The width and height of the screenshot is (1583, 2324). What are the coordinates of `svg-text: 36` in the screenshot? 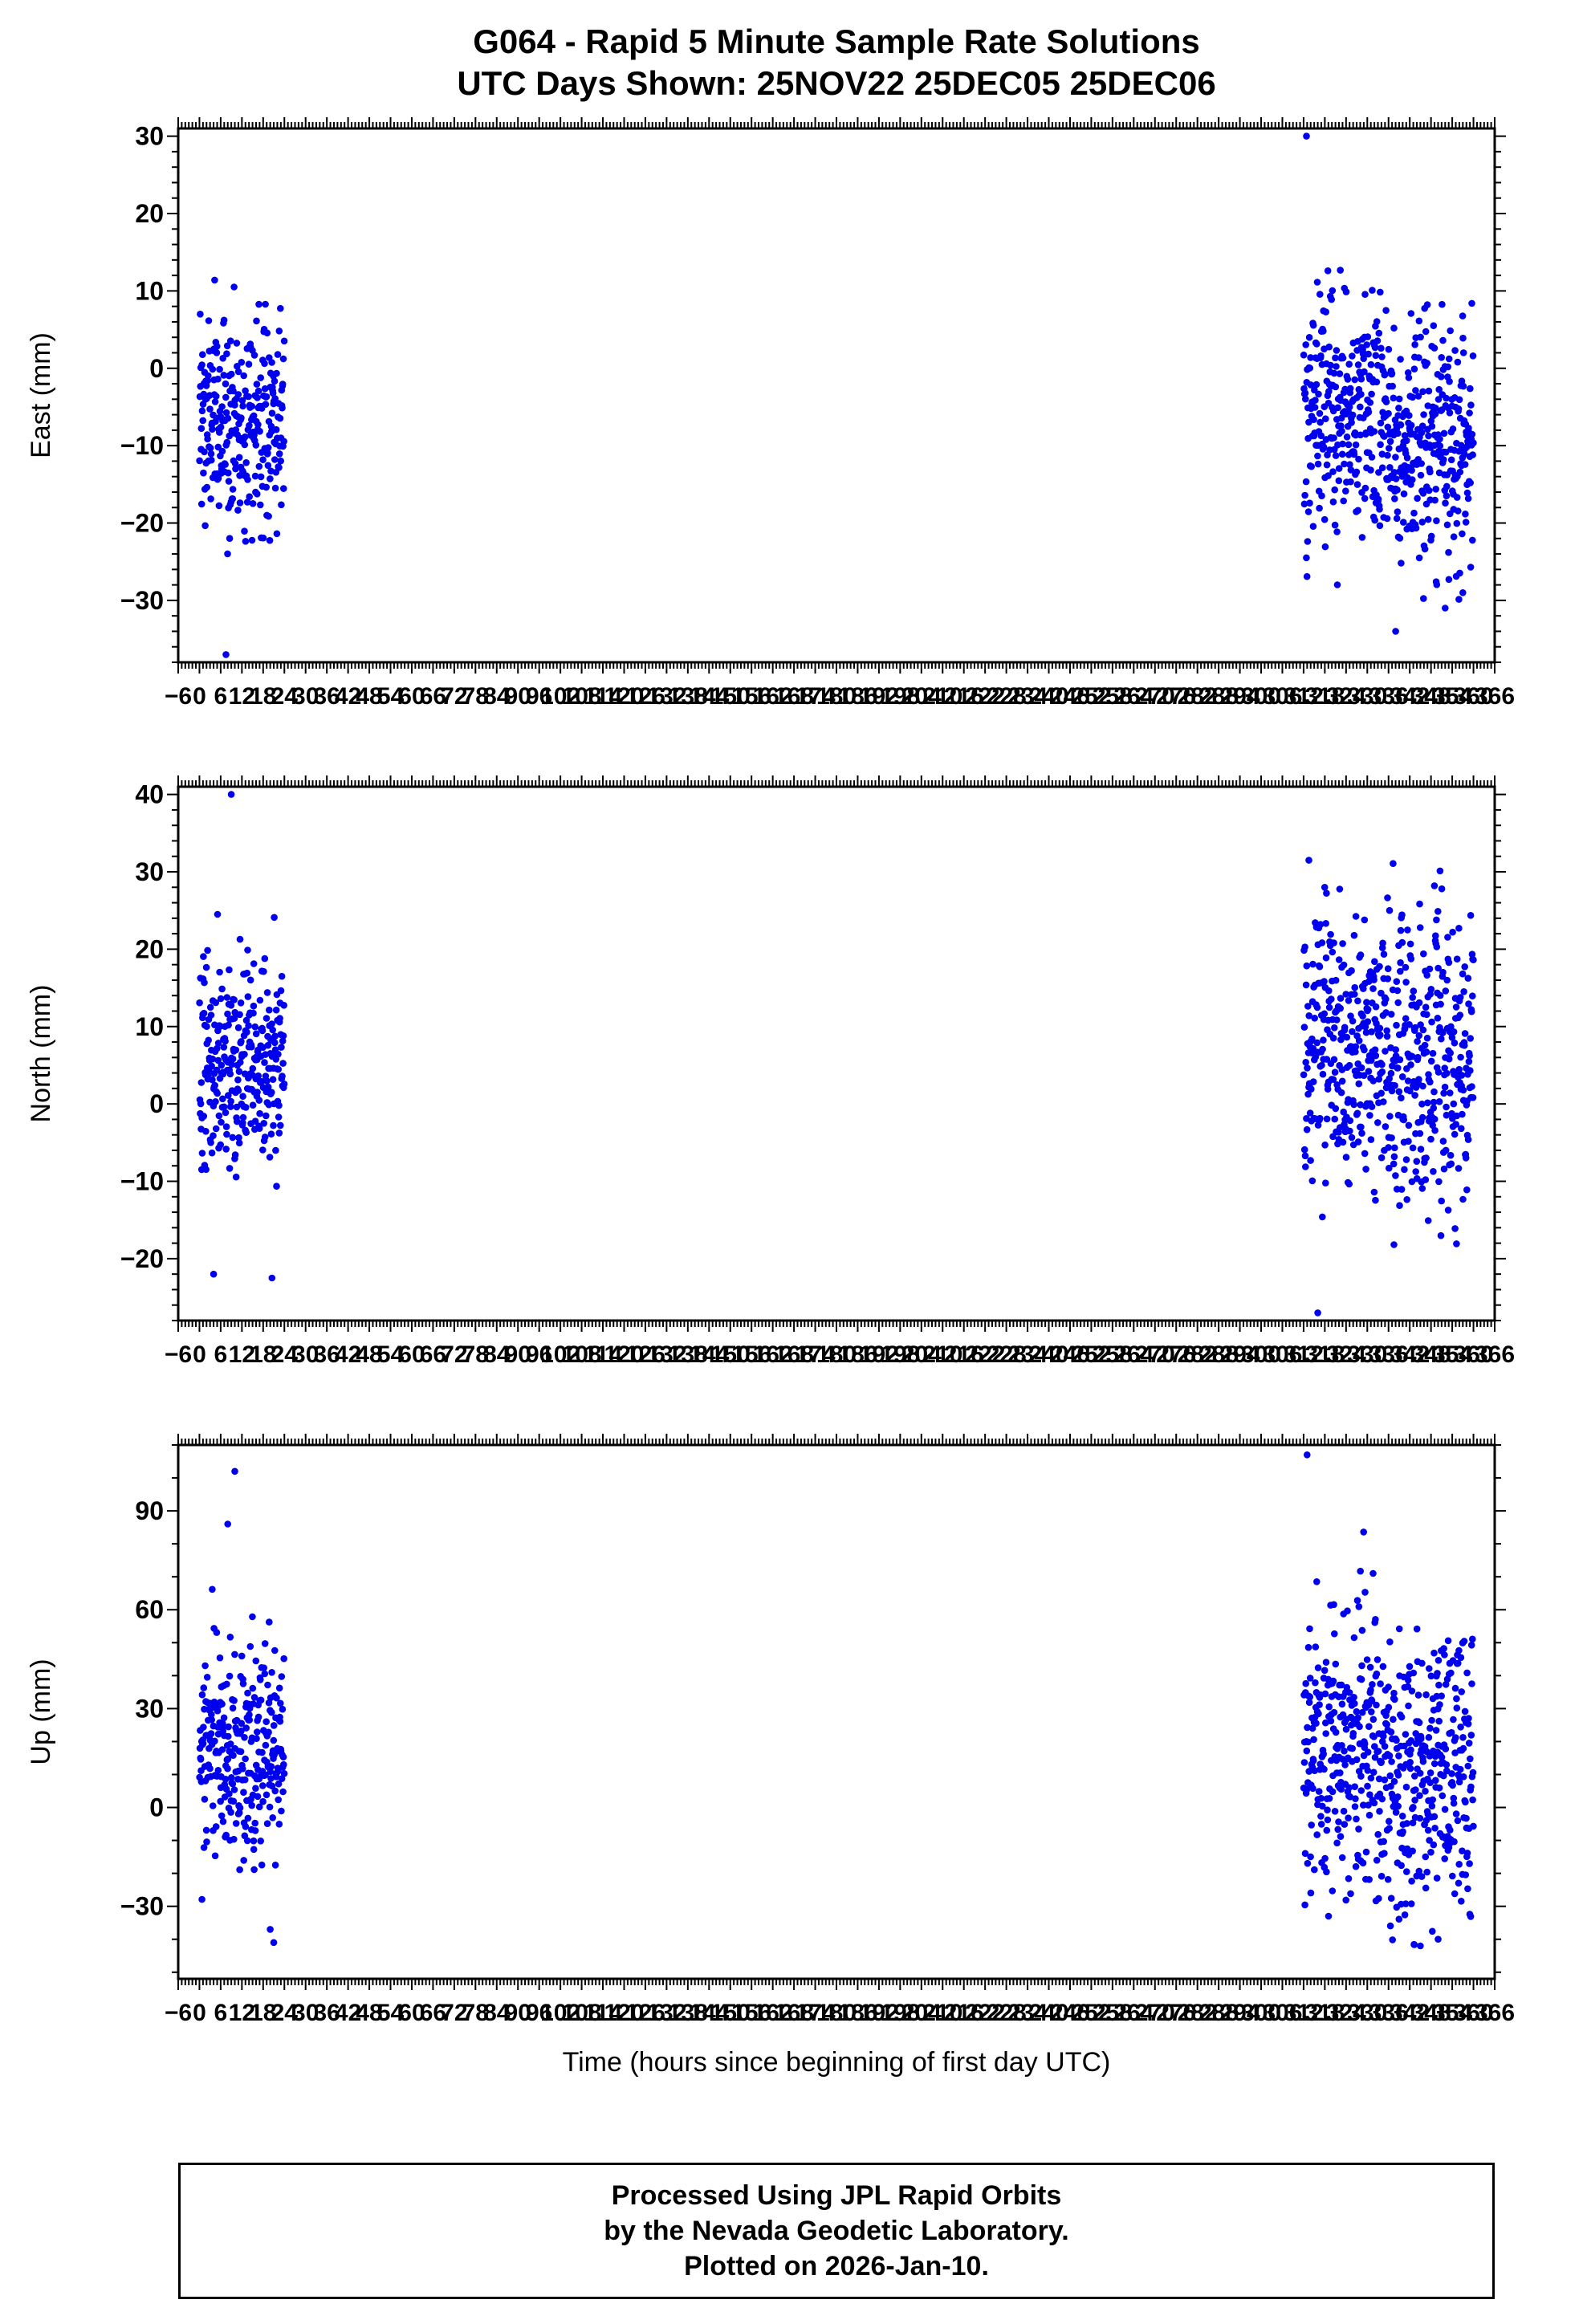 It's located at (327, 696).